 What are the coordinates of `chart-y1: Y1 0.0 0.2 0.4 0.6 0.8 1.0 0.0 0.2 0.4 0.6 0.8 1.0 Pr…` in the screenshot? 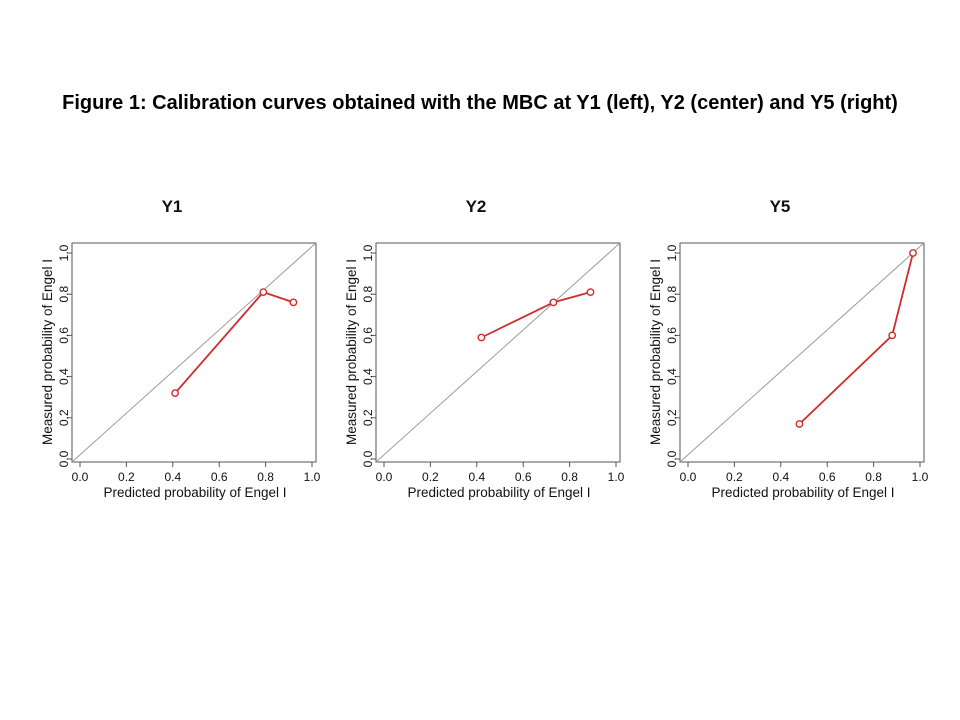 It's located at (168, 352).